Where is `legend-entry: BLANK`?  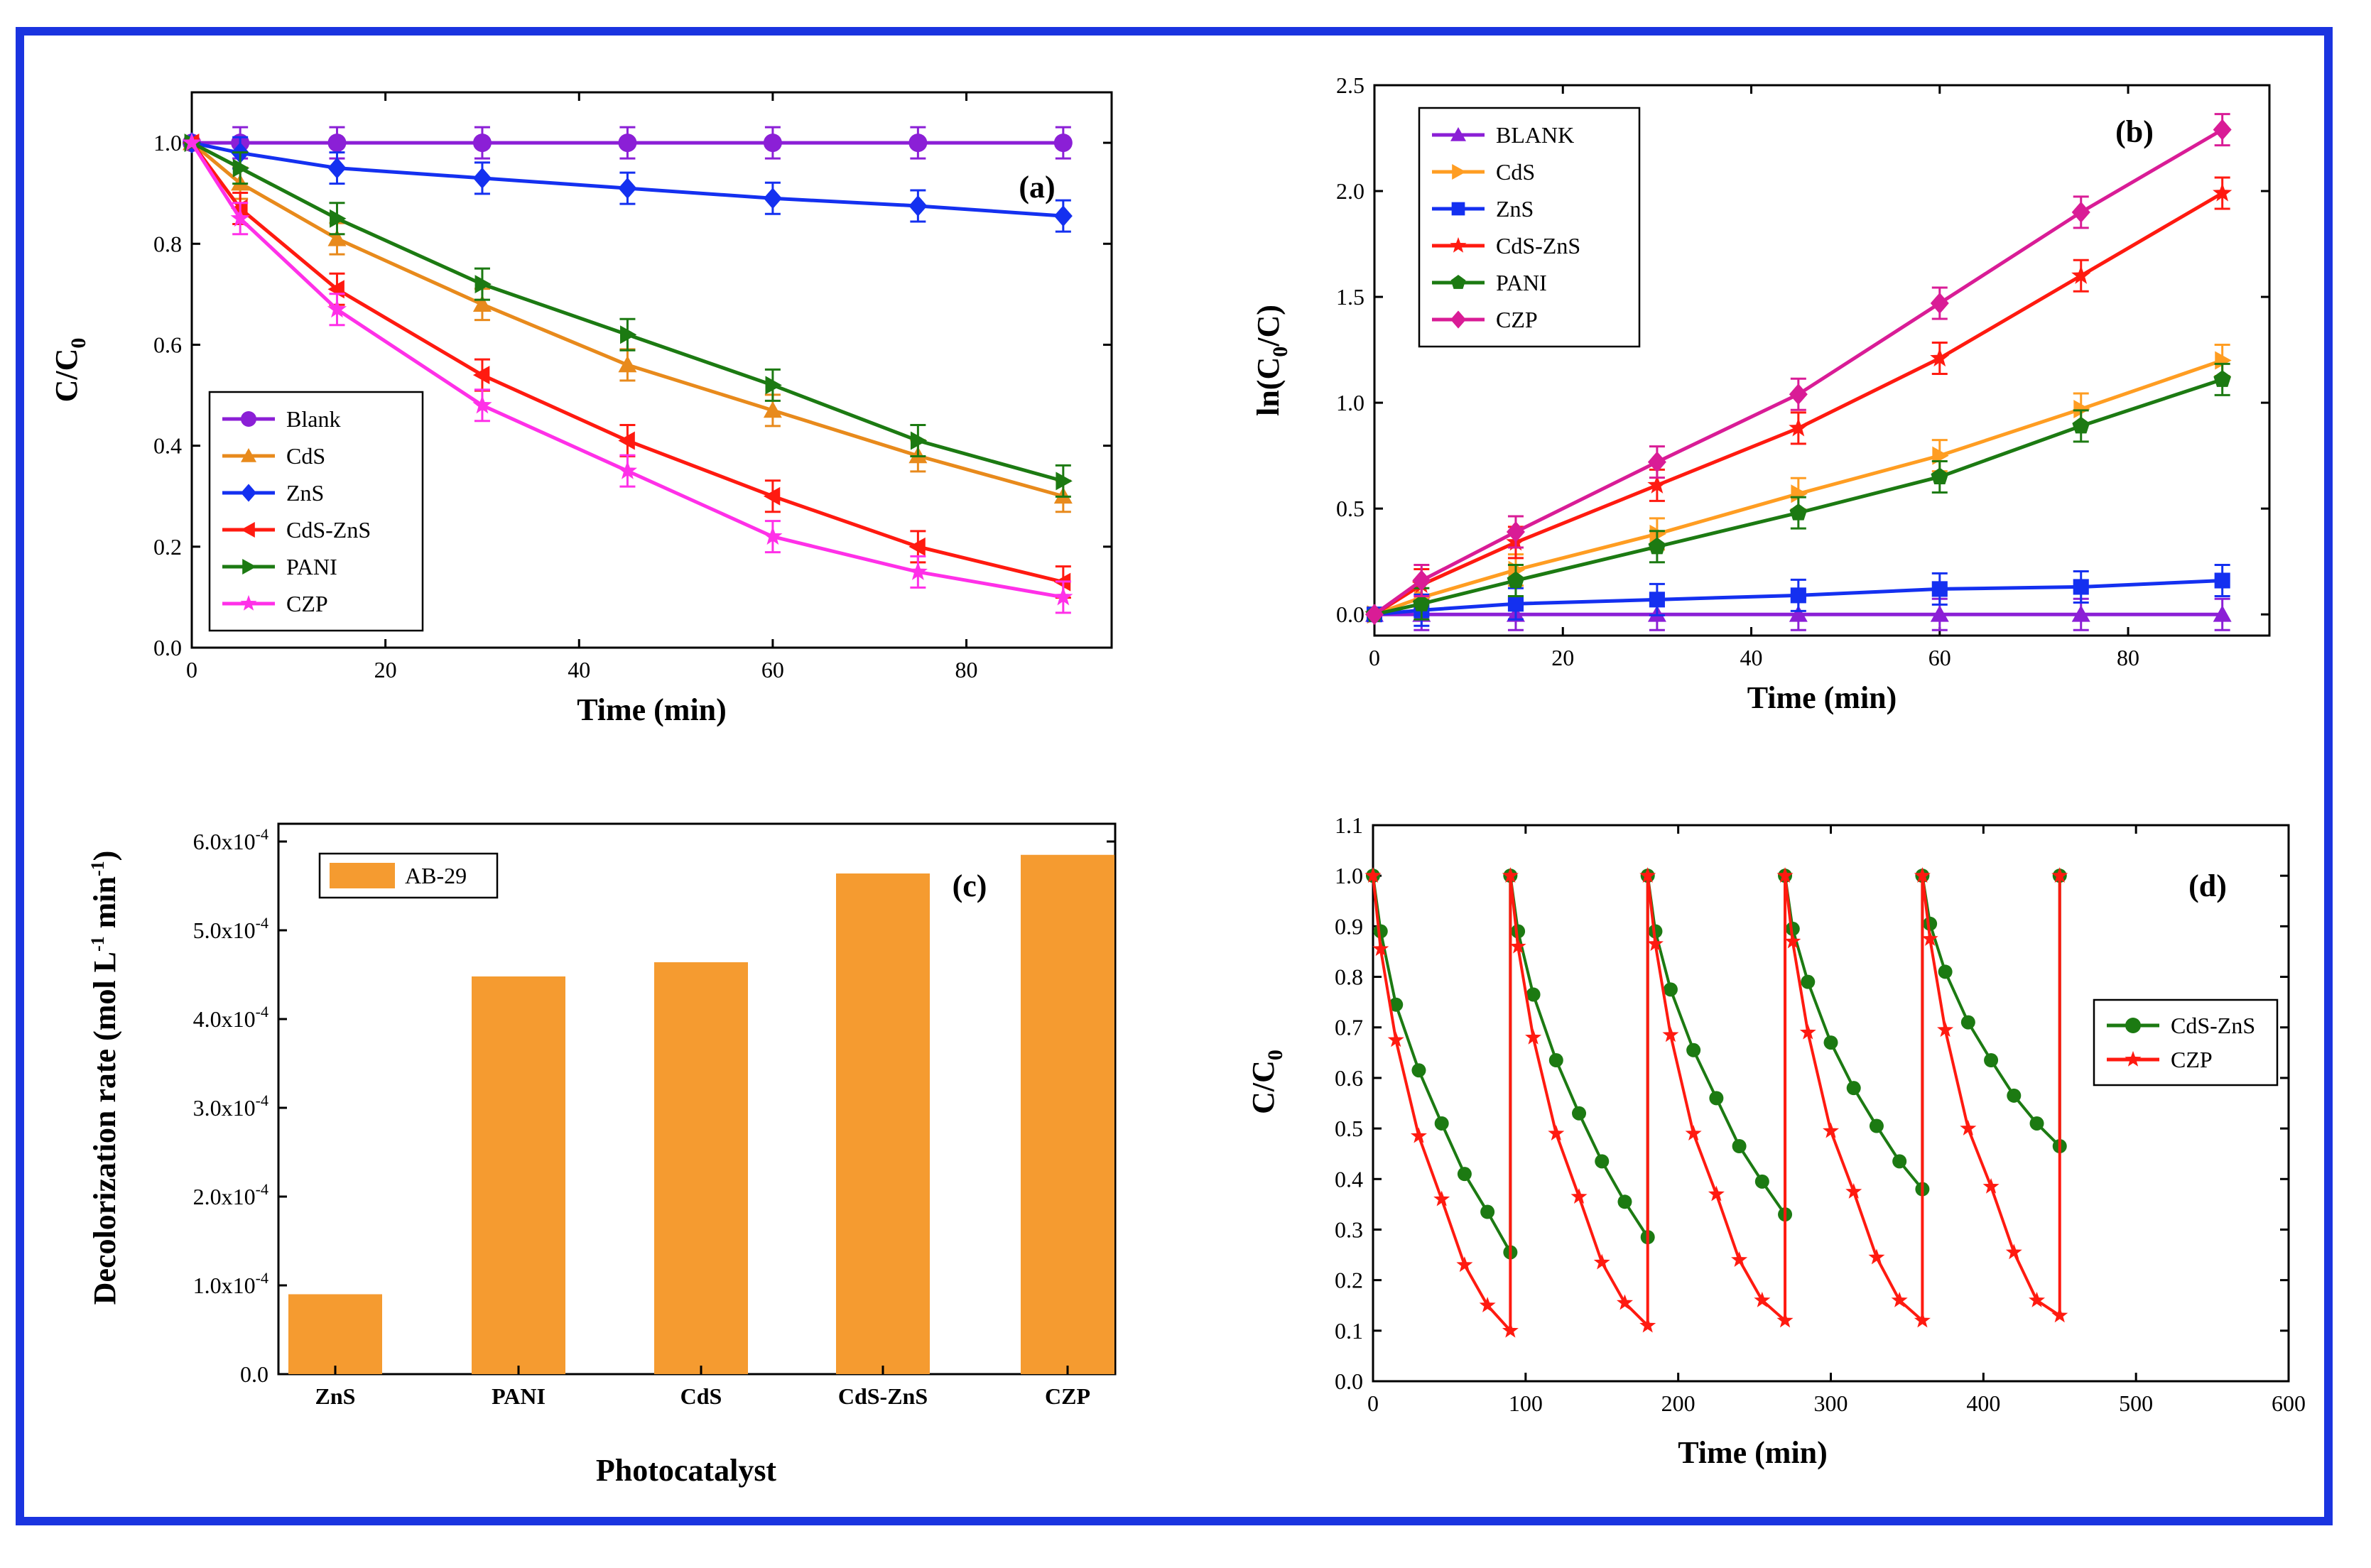
legend-entry: BLANK is located at coordinates (1503, 135).